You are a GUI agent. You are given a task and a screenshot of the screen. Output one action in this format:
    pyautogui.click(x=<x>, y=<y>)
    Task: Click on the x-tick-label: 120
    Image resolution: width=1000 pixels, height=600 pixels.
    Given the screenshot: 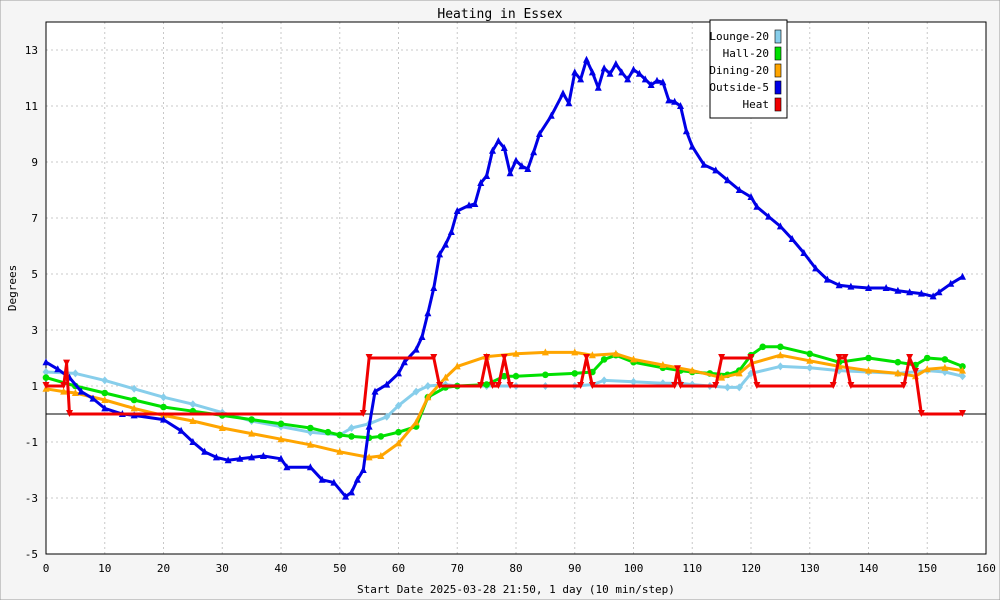 What is the action you would take?
    pyautogui.click(x=751, y=568)
    